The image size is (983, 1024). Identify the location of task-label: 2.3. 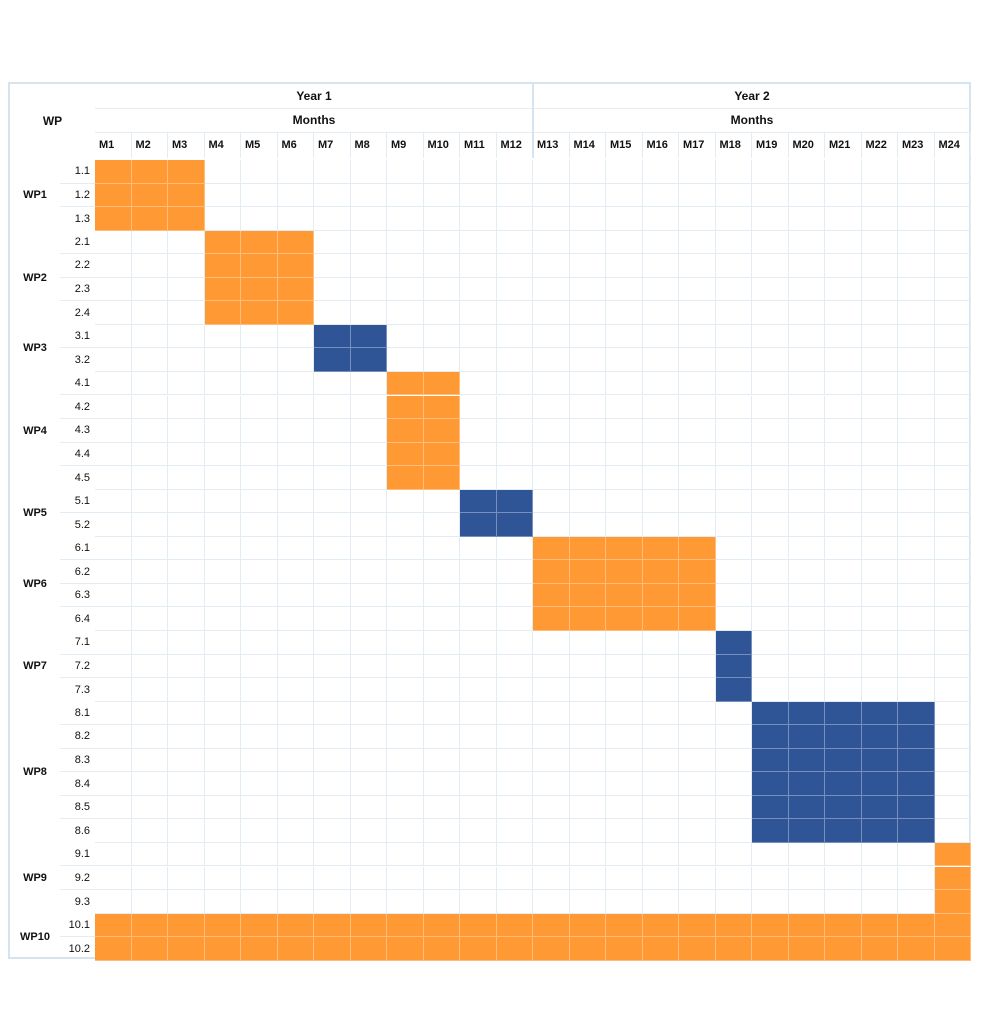
(77, 290).